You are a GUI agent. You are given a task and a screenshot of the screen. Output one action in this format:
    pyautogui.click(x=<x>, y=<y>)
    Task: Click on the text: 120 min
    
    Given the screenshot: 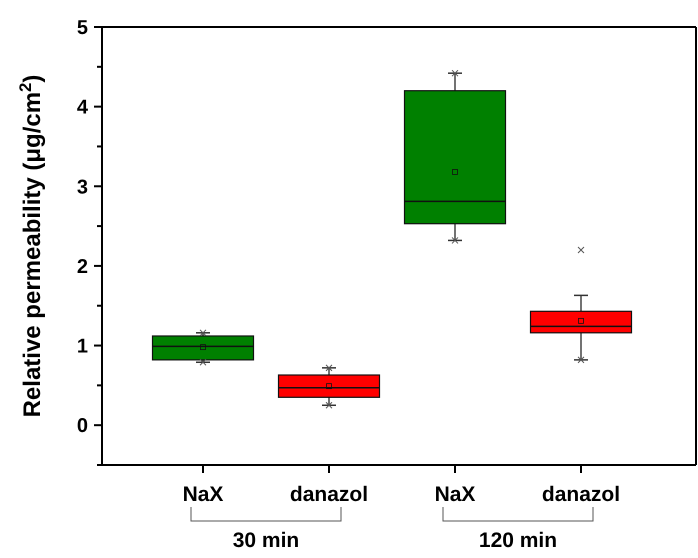 What is the action you would take?
    pyautogui.click(x=518, y=540)
    